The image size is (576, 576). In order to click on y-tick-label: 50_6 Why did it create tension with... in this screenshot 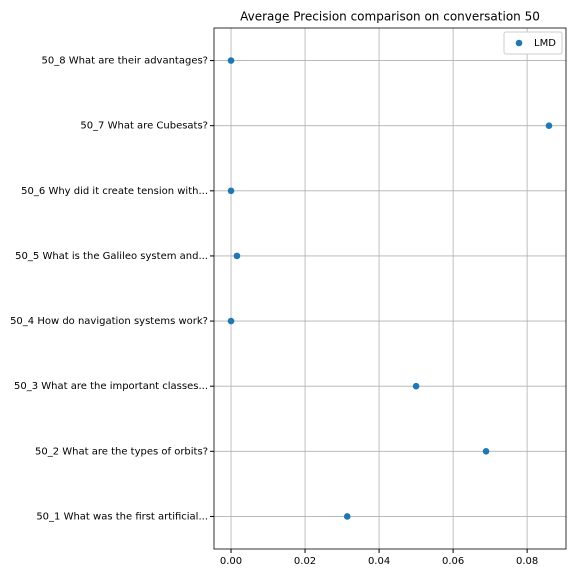, I will do `click(114, 191)`.